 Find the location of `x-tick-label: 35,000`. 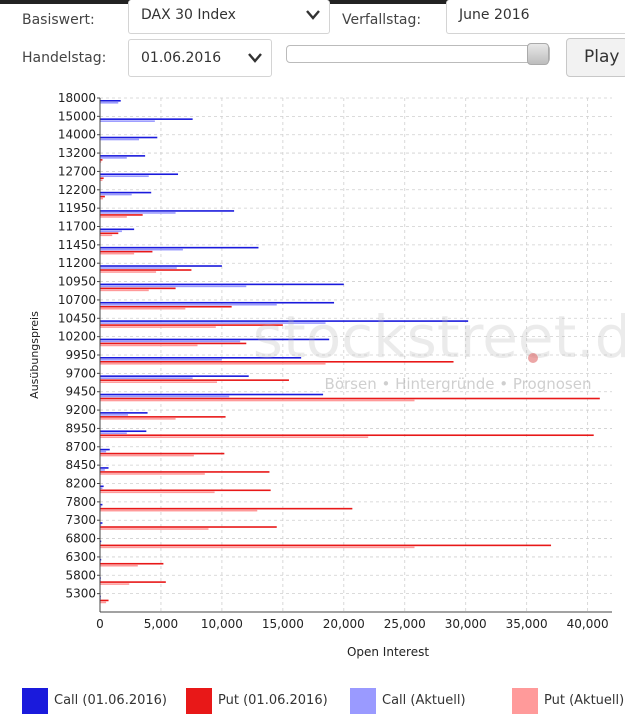

x-tick-label: 35,000 is located at coordinates (527, 624).